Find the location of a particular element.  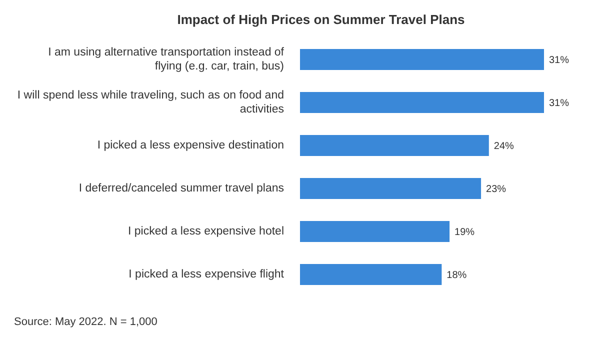

data-label: 19% is located at coordinates (464, 232).